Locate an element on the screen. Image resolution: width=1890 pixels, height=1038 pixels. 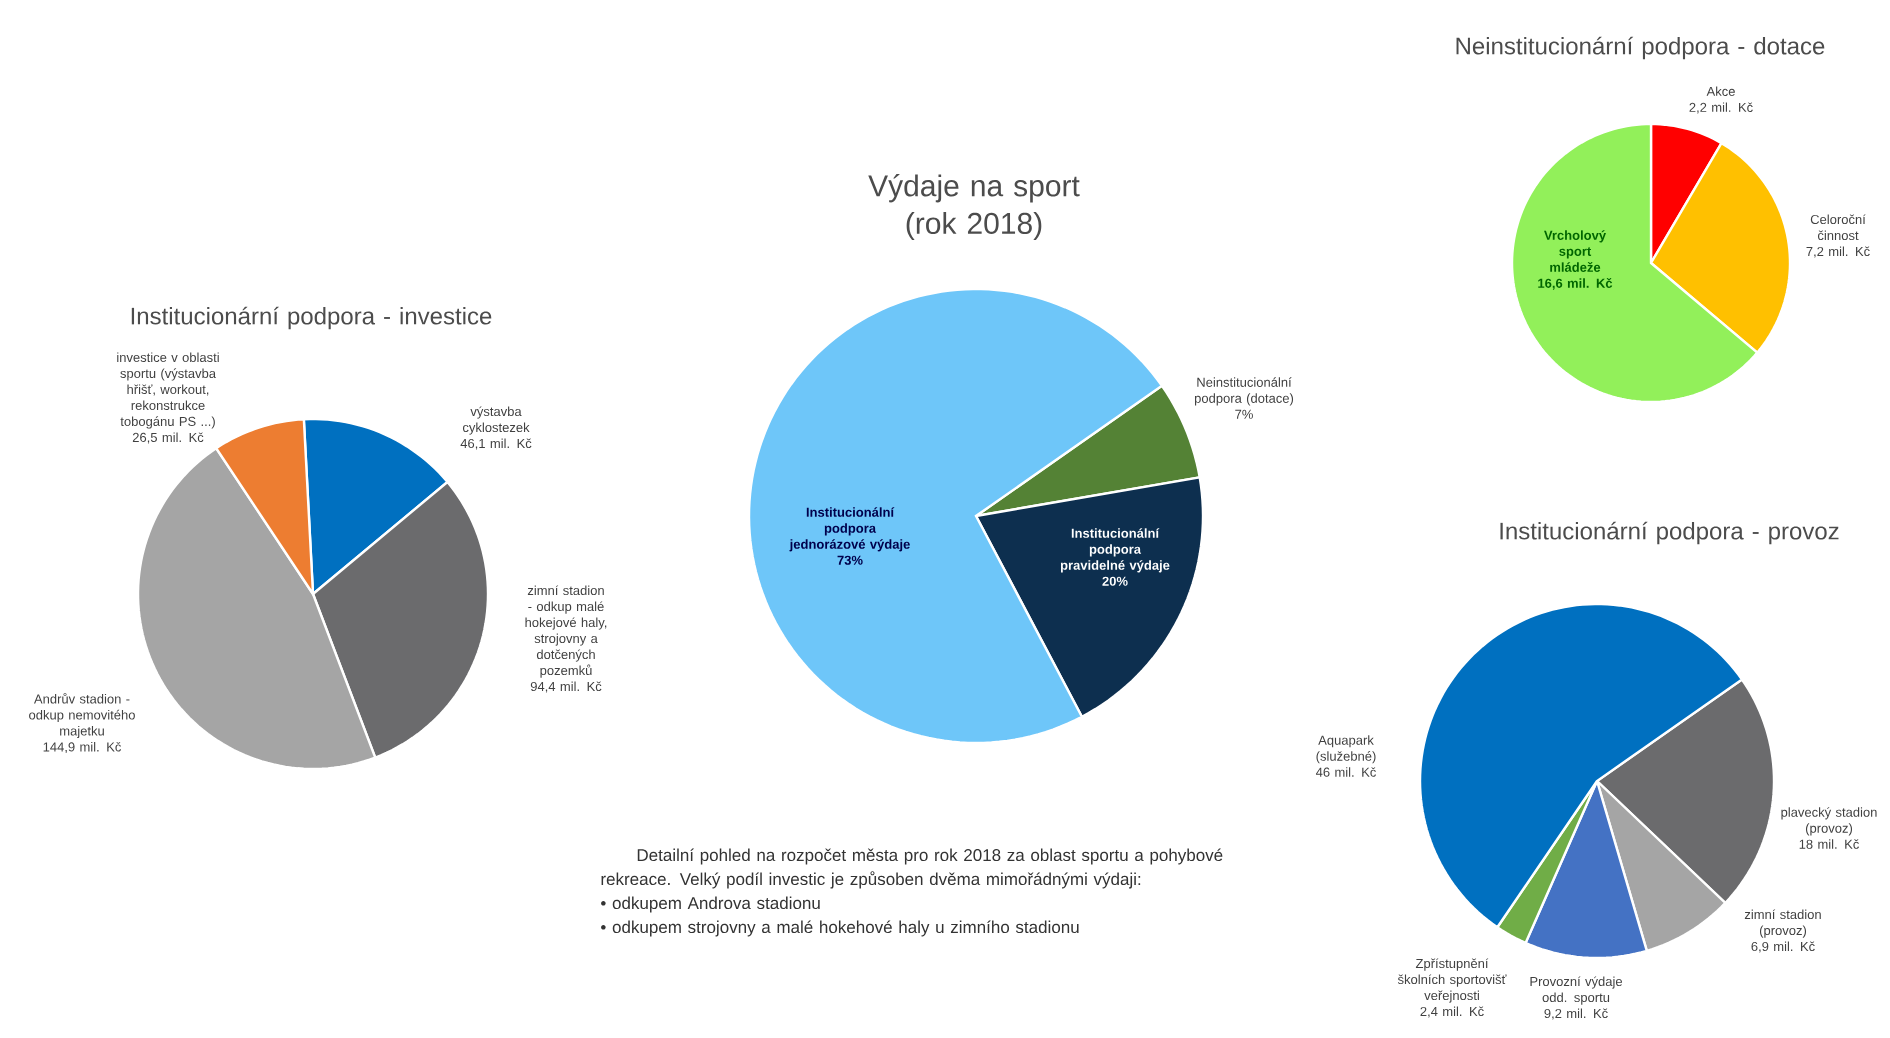
slice-label: Andrův stadion - odkup nemovitého majetku is located at coordinates (82, 715).